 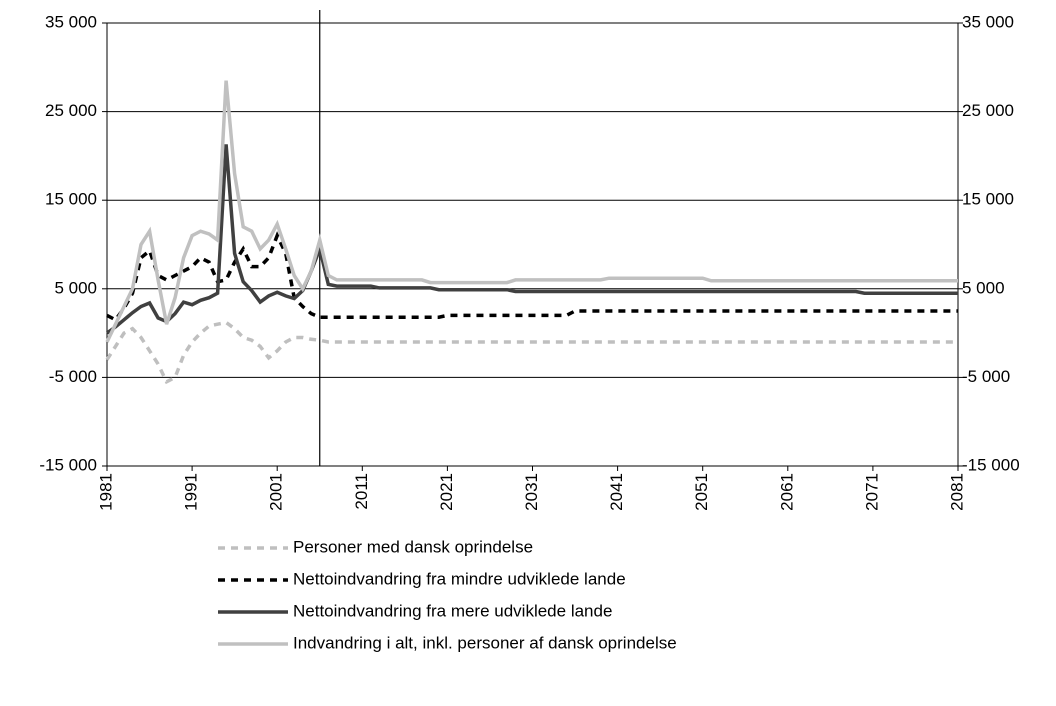 I want to click on x-tick-label: 2021, so click(x=446, y=492).